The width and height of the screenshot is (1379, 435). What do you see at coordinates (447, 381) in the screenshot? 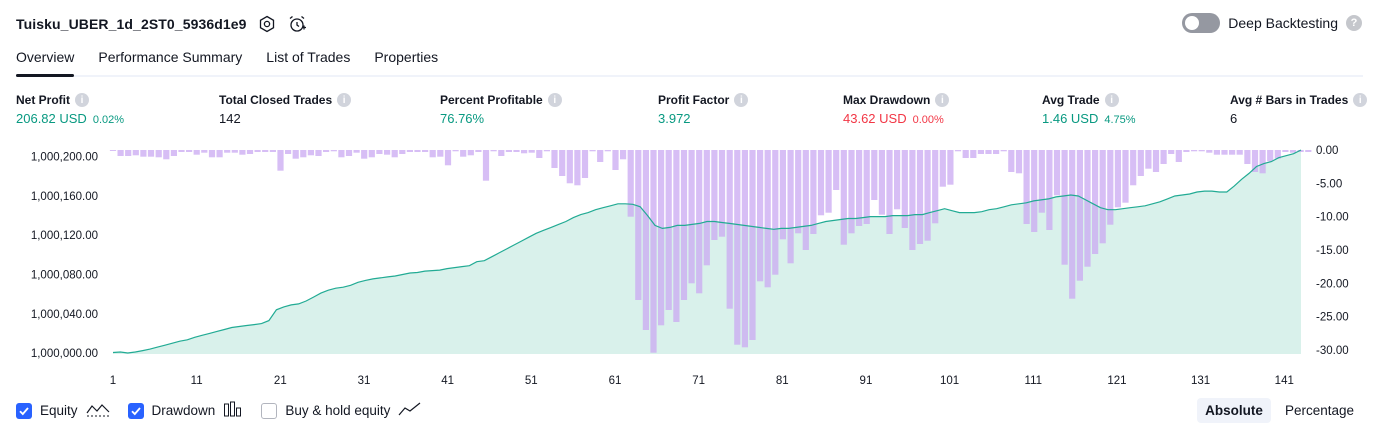
I see `x-tick-label: 41` at bounding box center [447, 381].